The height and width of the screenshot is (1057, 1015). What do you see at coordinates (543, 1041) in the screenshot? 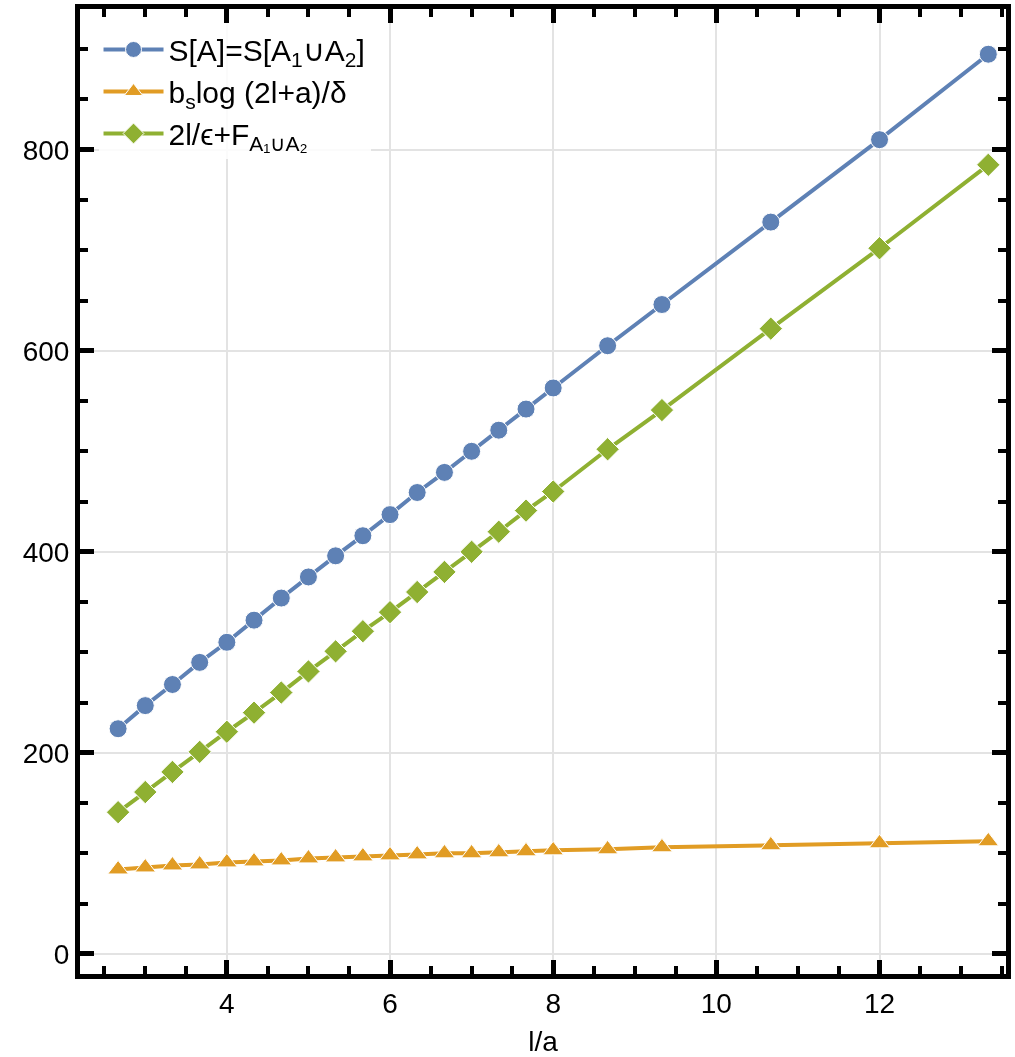
I see `x-axis-title: l/a` at bounding box center [543, 1041].